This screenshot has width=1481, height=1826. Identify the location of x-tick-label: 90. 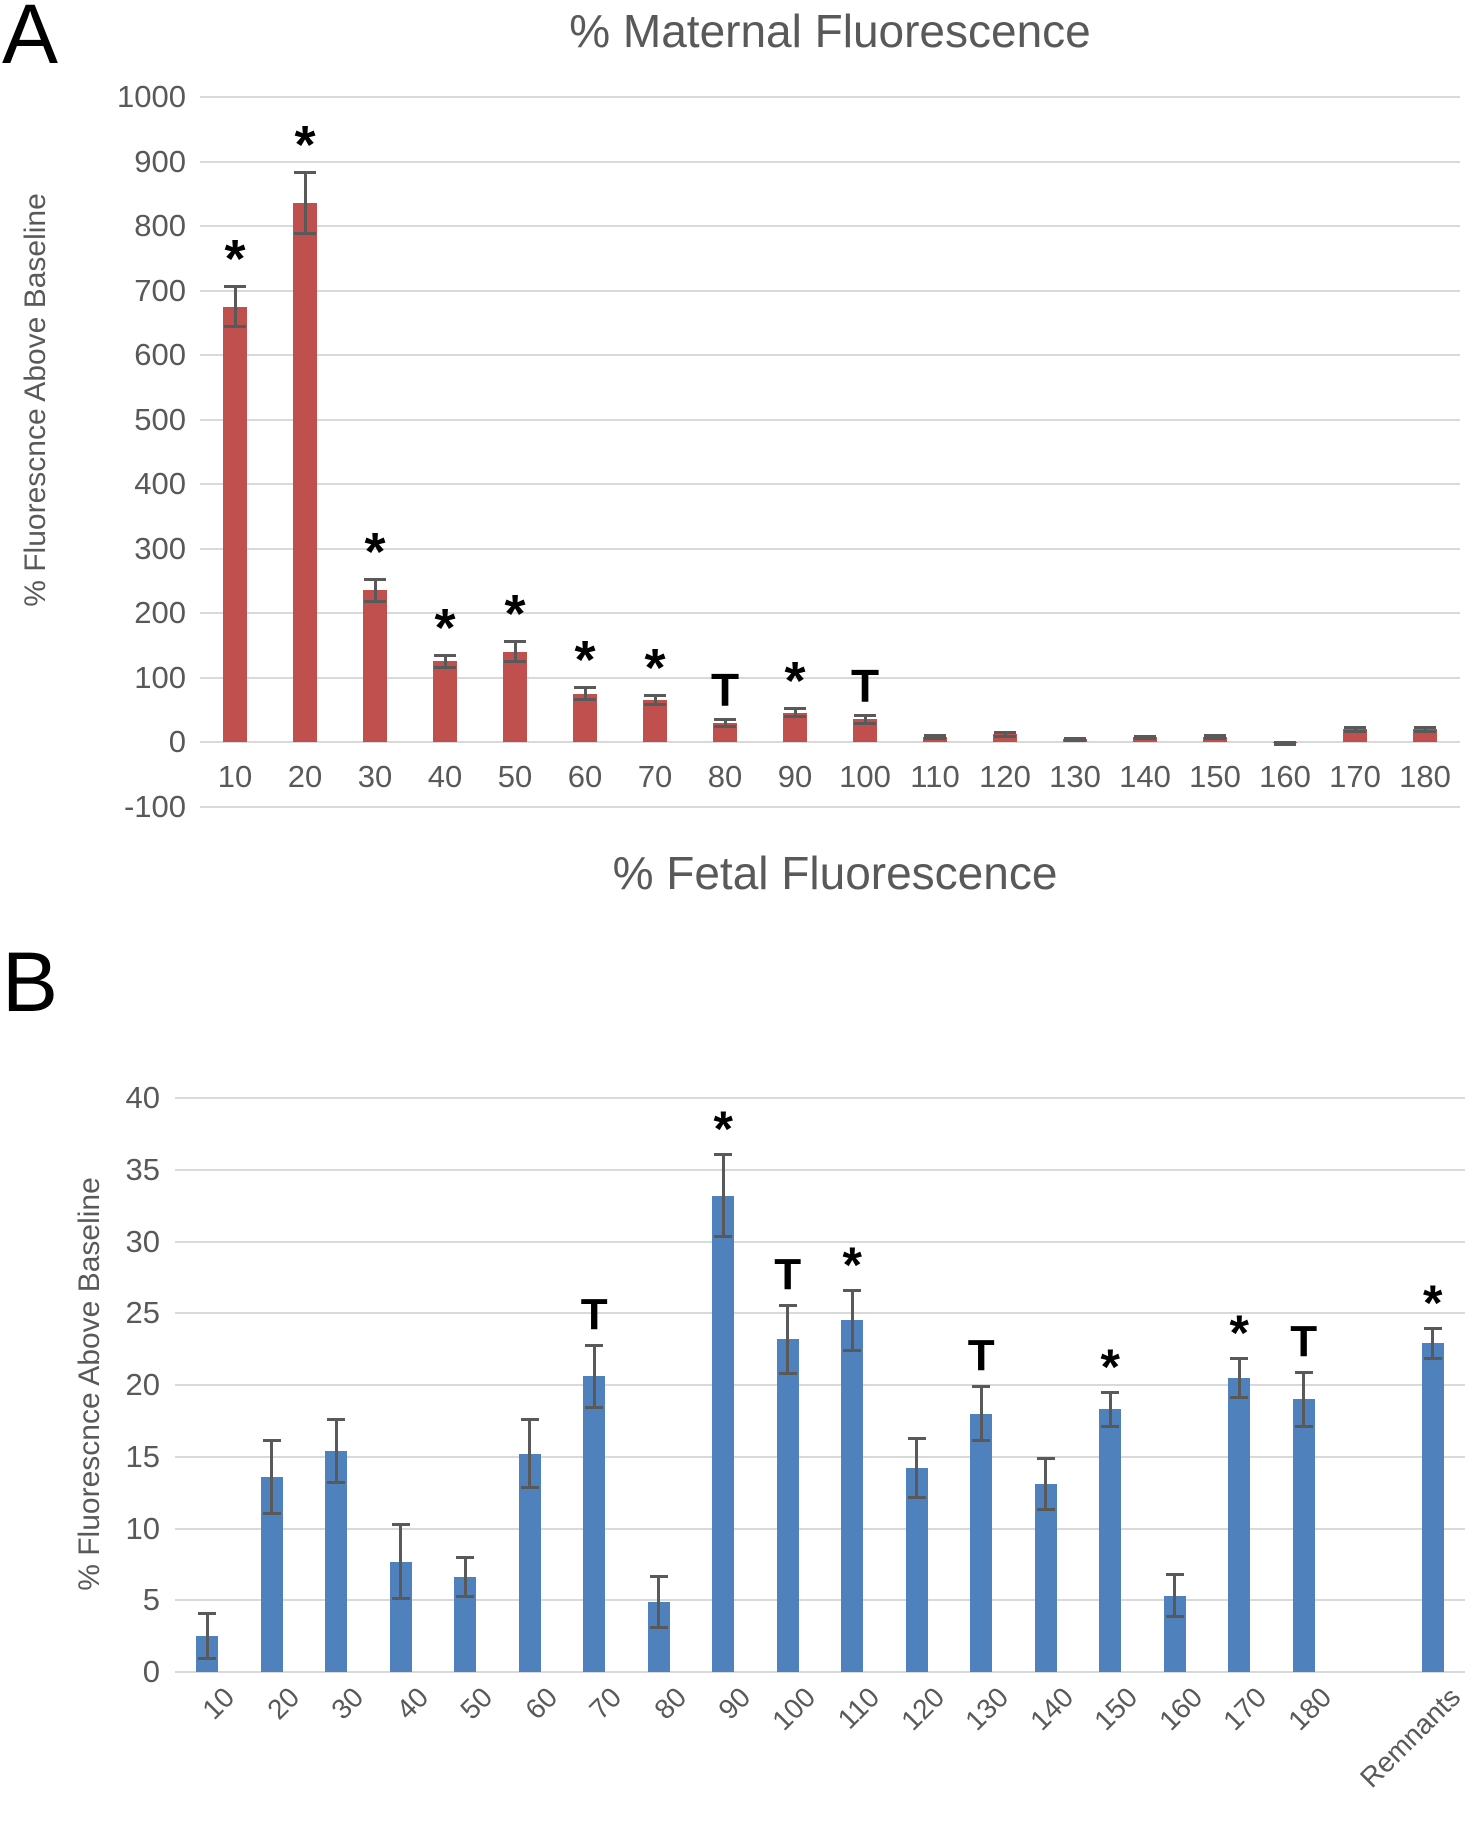
(795, 776).